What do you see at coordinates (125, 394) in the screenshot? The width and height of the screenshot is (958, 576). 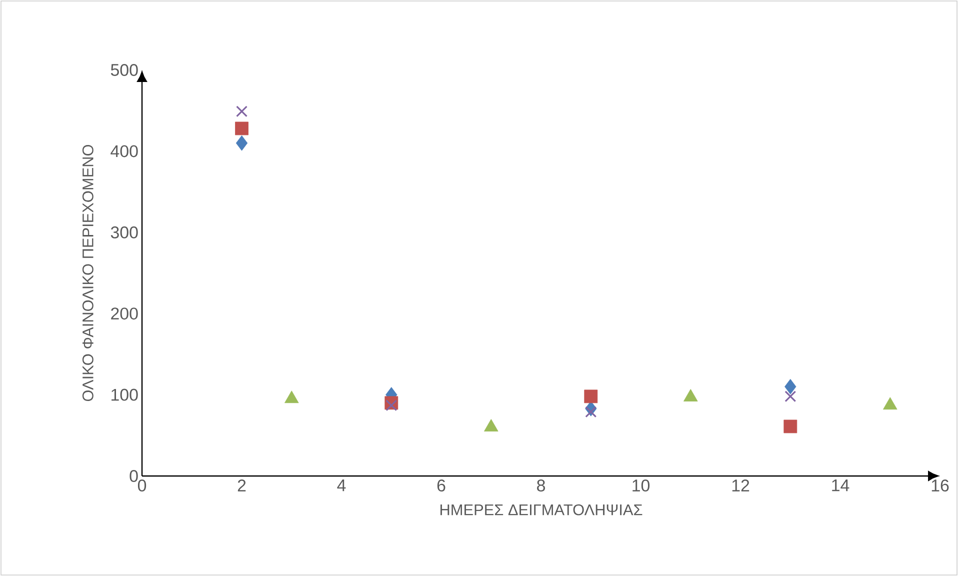 I see `y-tick-label: 100` at bounding box center [125, 394].